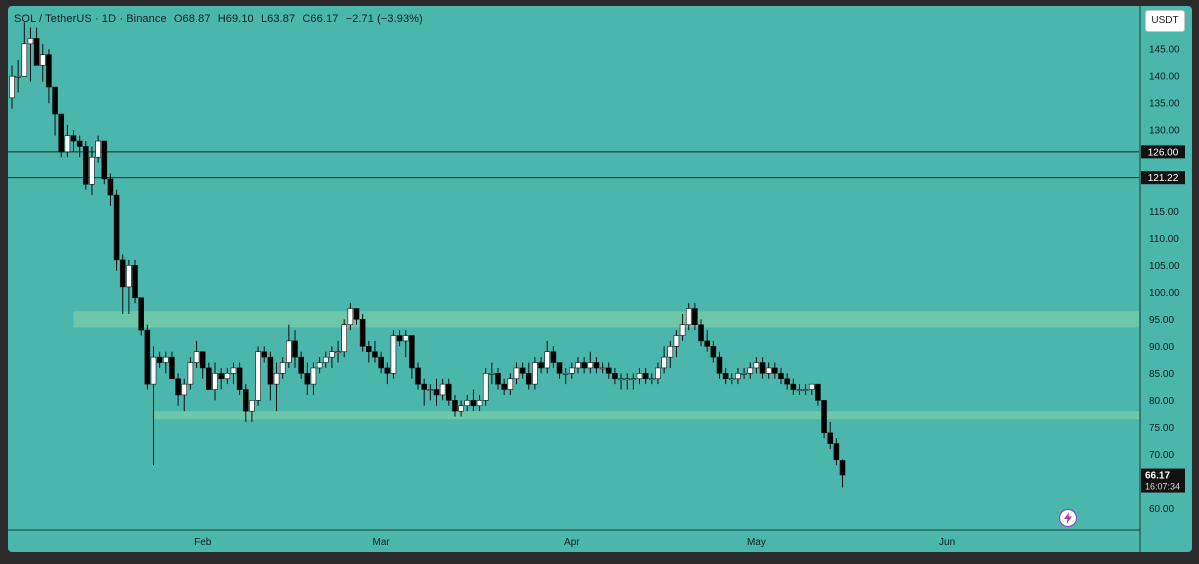 This screenshot has width=1199, height=564. Describe the element at coordinates (382, 542) in the screenshot. I see `x-tick-label: Mar` at that location.